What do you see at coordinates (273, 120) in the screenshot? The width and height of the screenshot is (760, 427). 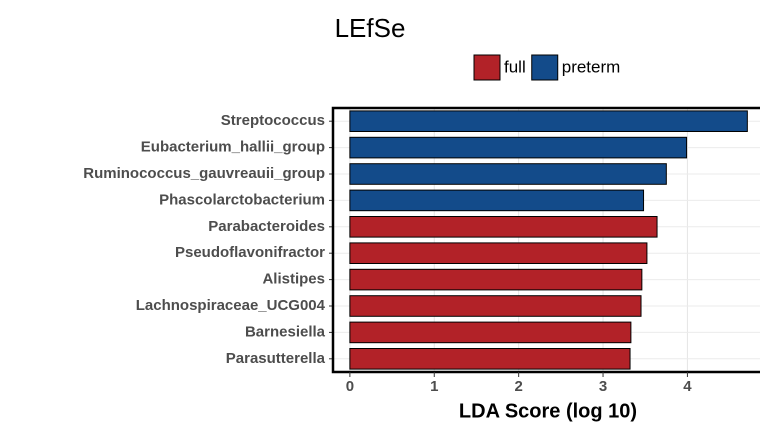 I see `y-tick-label: Streptococcus` at bounding box center [273, 120].